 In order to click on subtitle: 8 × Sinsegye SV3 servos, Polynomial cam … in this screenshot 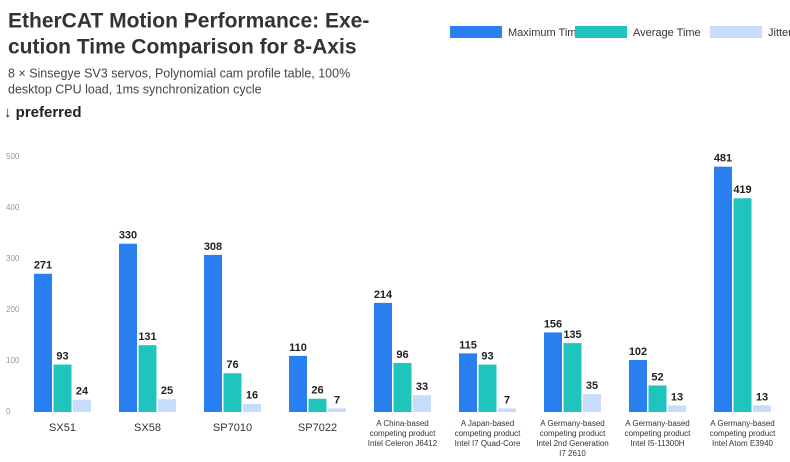, I will do `click(179, 73)`.